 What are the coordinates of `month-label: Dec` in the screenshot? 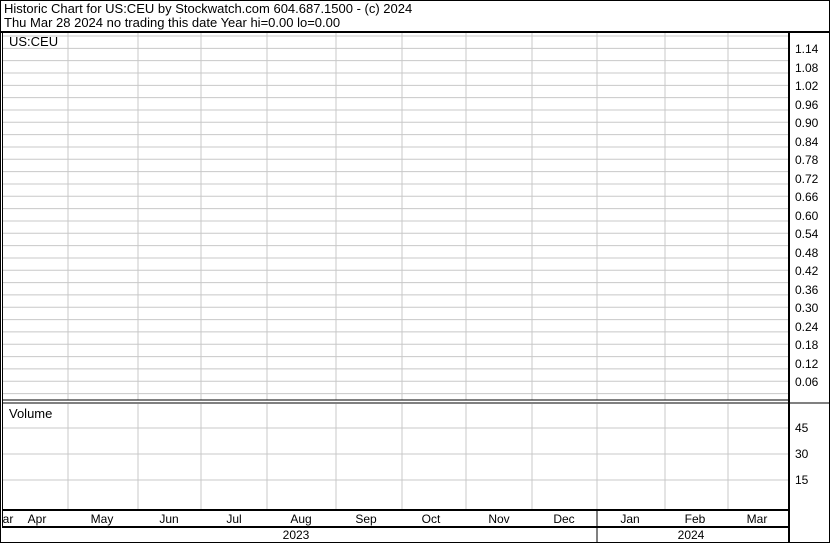 It's located at (564, 519).